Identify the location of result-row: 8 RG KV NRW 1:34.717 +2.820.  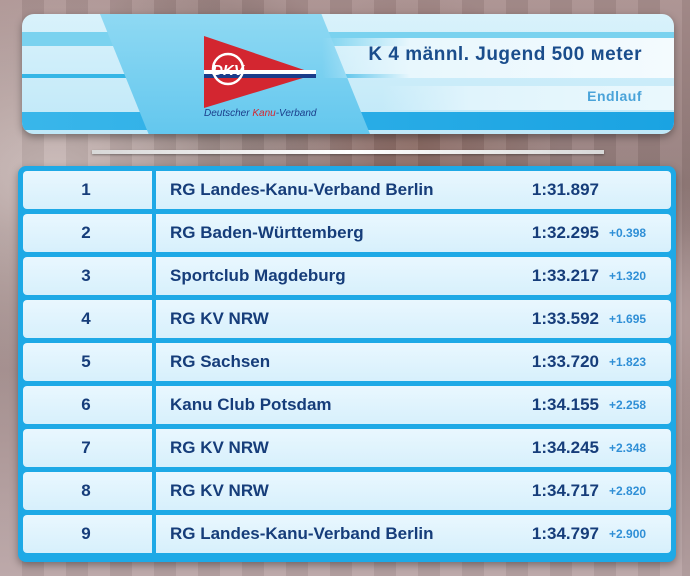
(347, 491).